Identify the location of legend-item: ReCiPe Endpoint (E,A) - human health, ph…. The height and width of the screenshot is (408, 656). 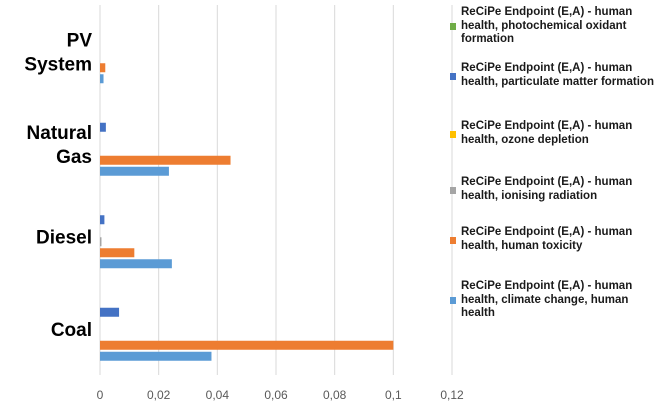
(552, 26).